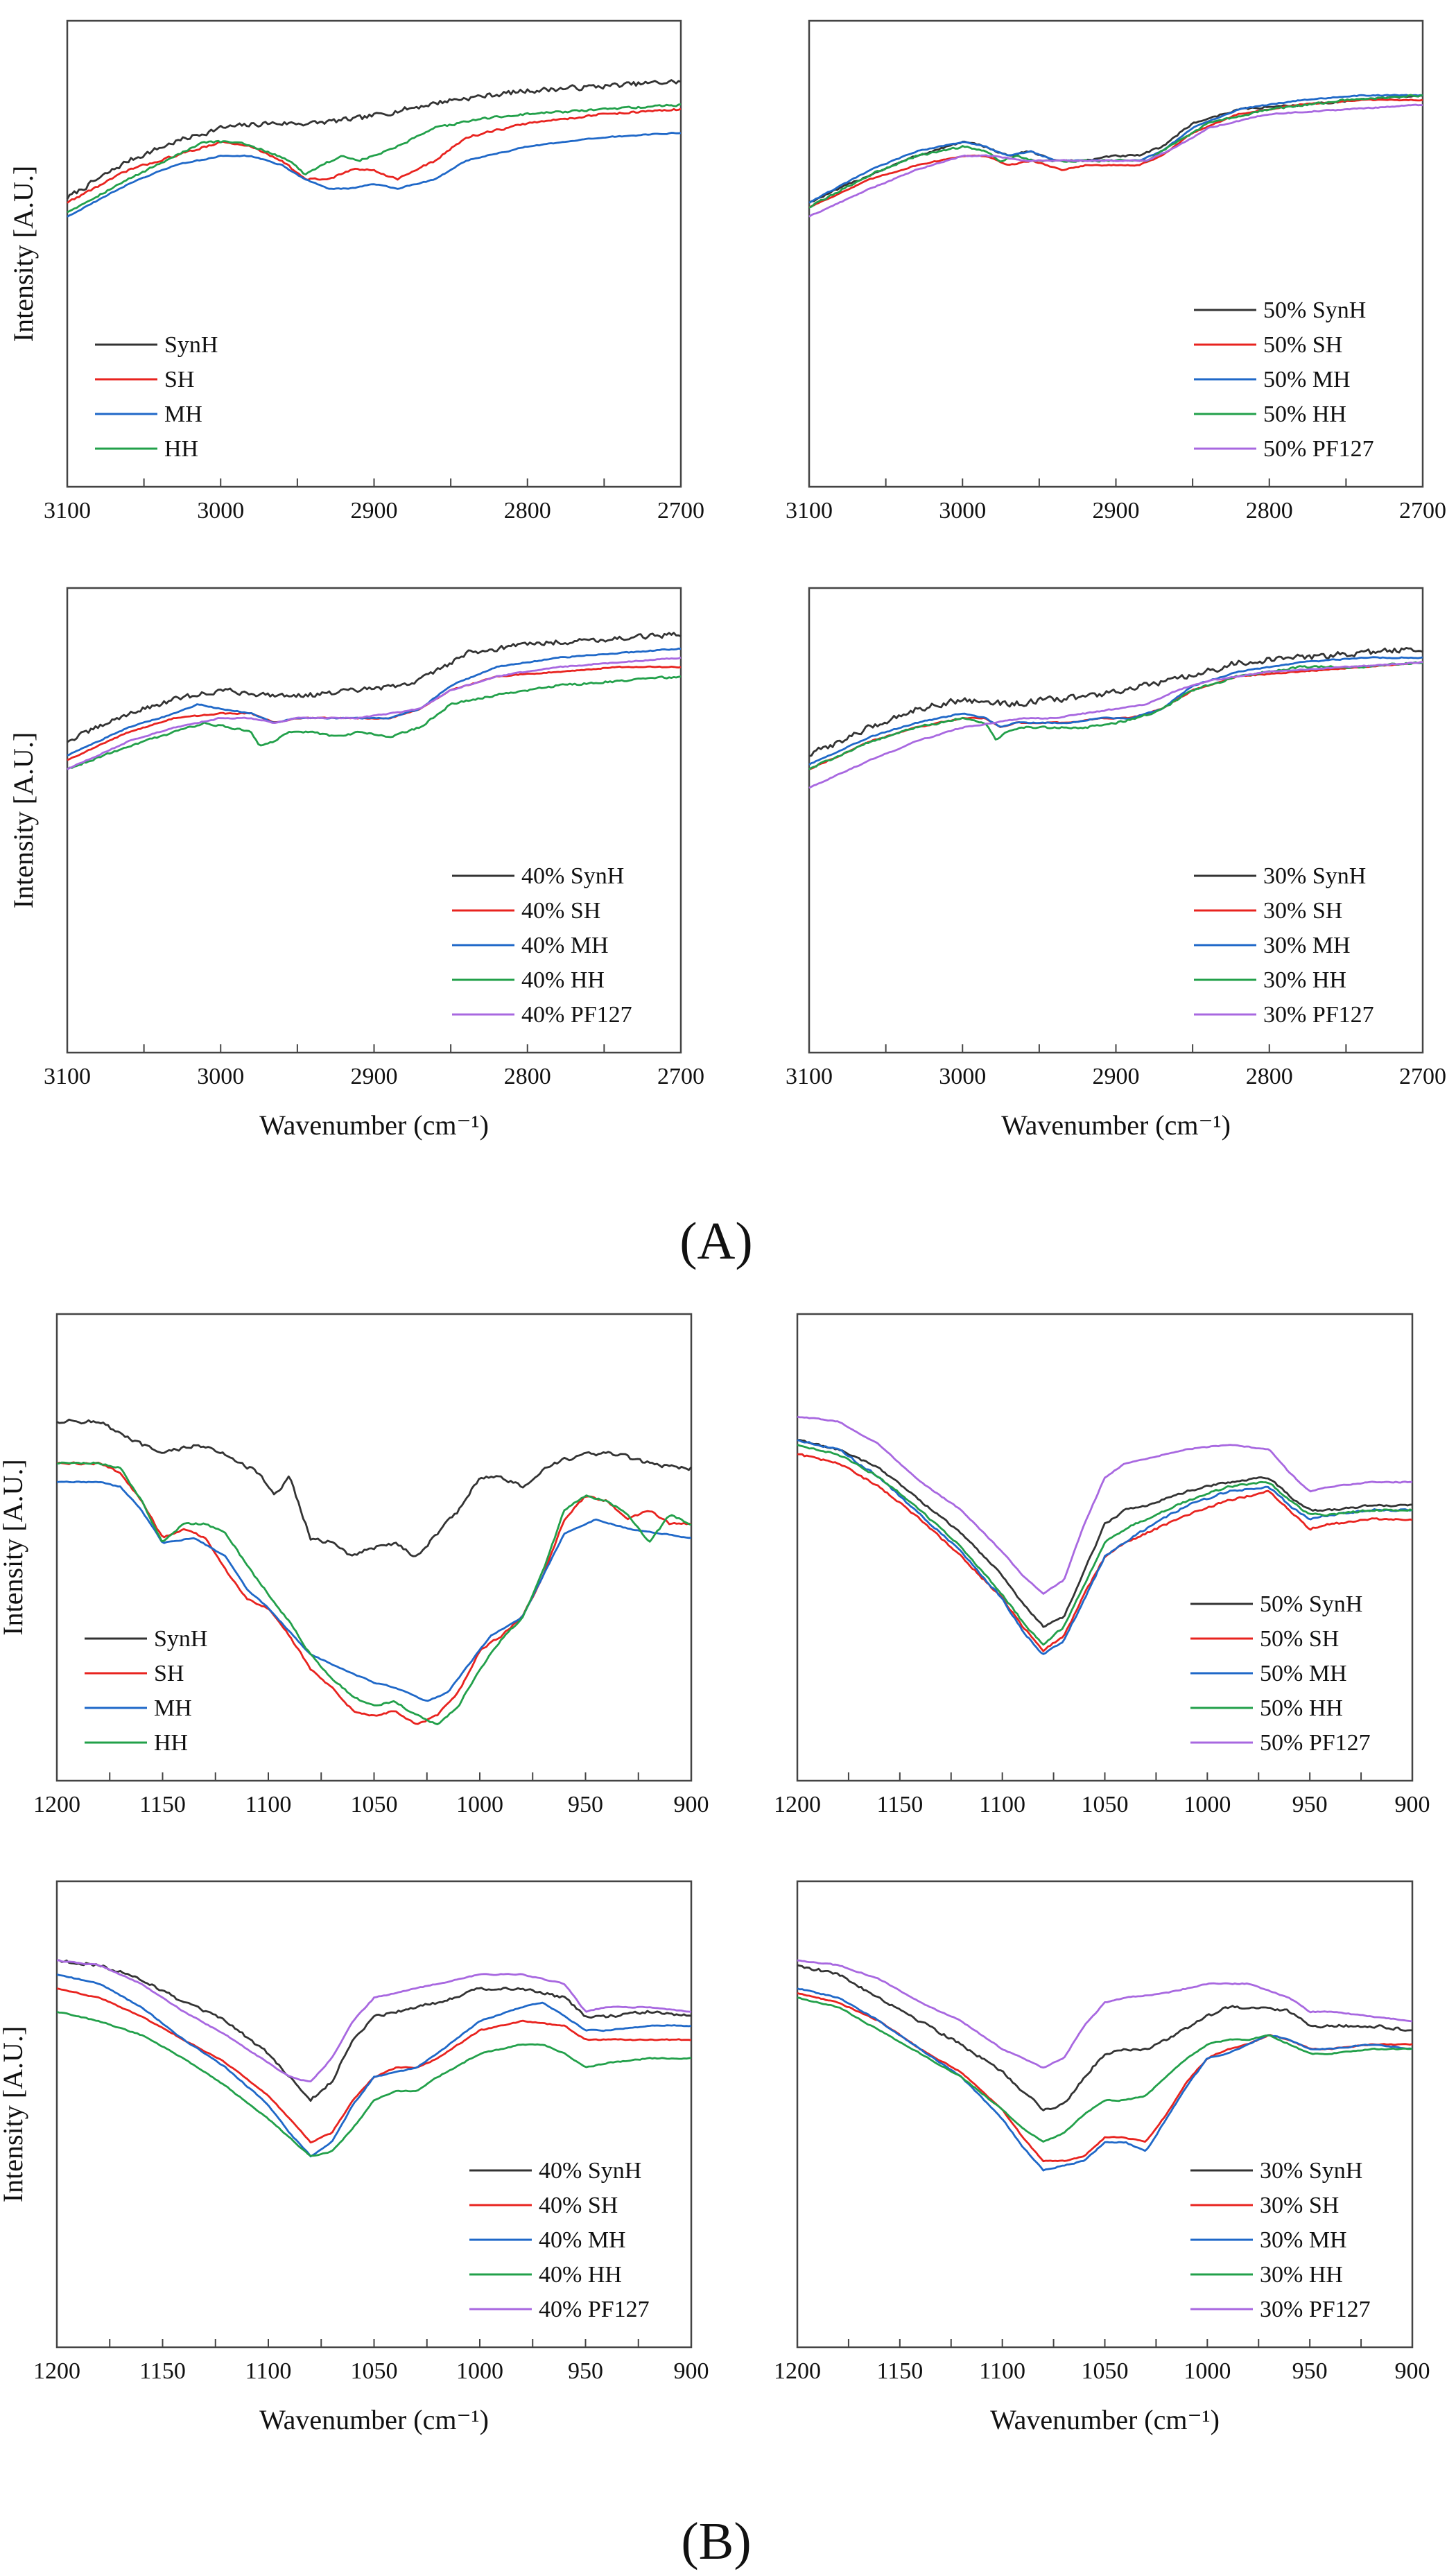 This screenshot has width=1456, height=2574. Describe the element at coordinates (374, 2419) in the screenshot. I see `x-axis-title: Wavenumber (cm⁻¹)` at that location.